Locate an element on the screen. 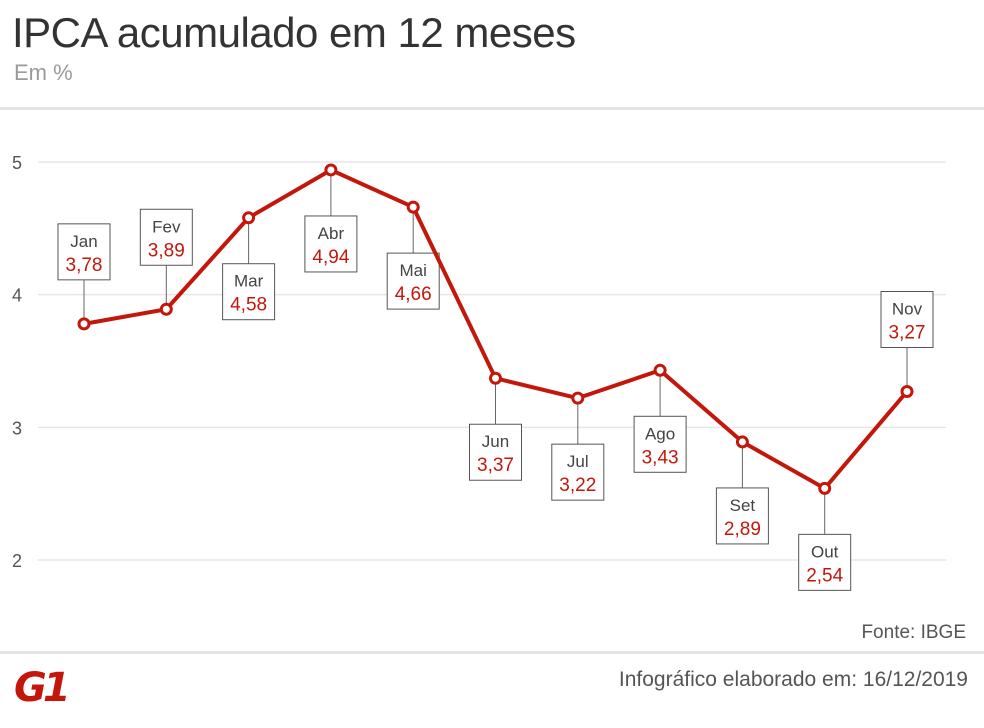  g1-logo-text: G1 is located at coordinates (42, 688).